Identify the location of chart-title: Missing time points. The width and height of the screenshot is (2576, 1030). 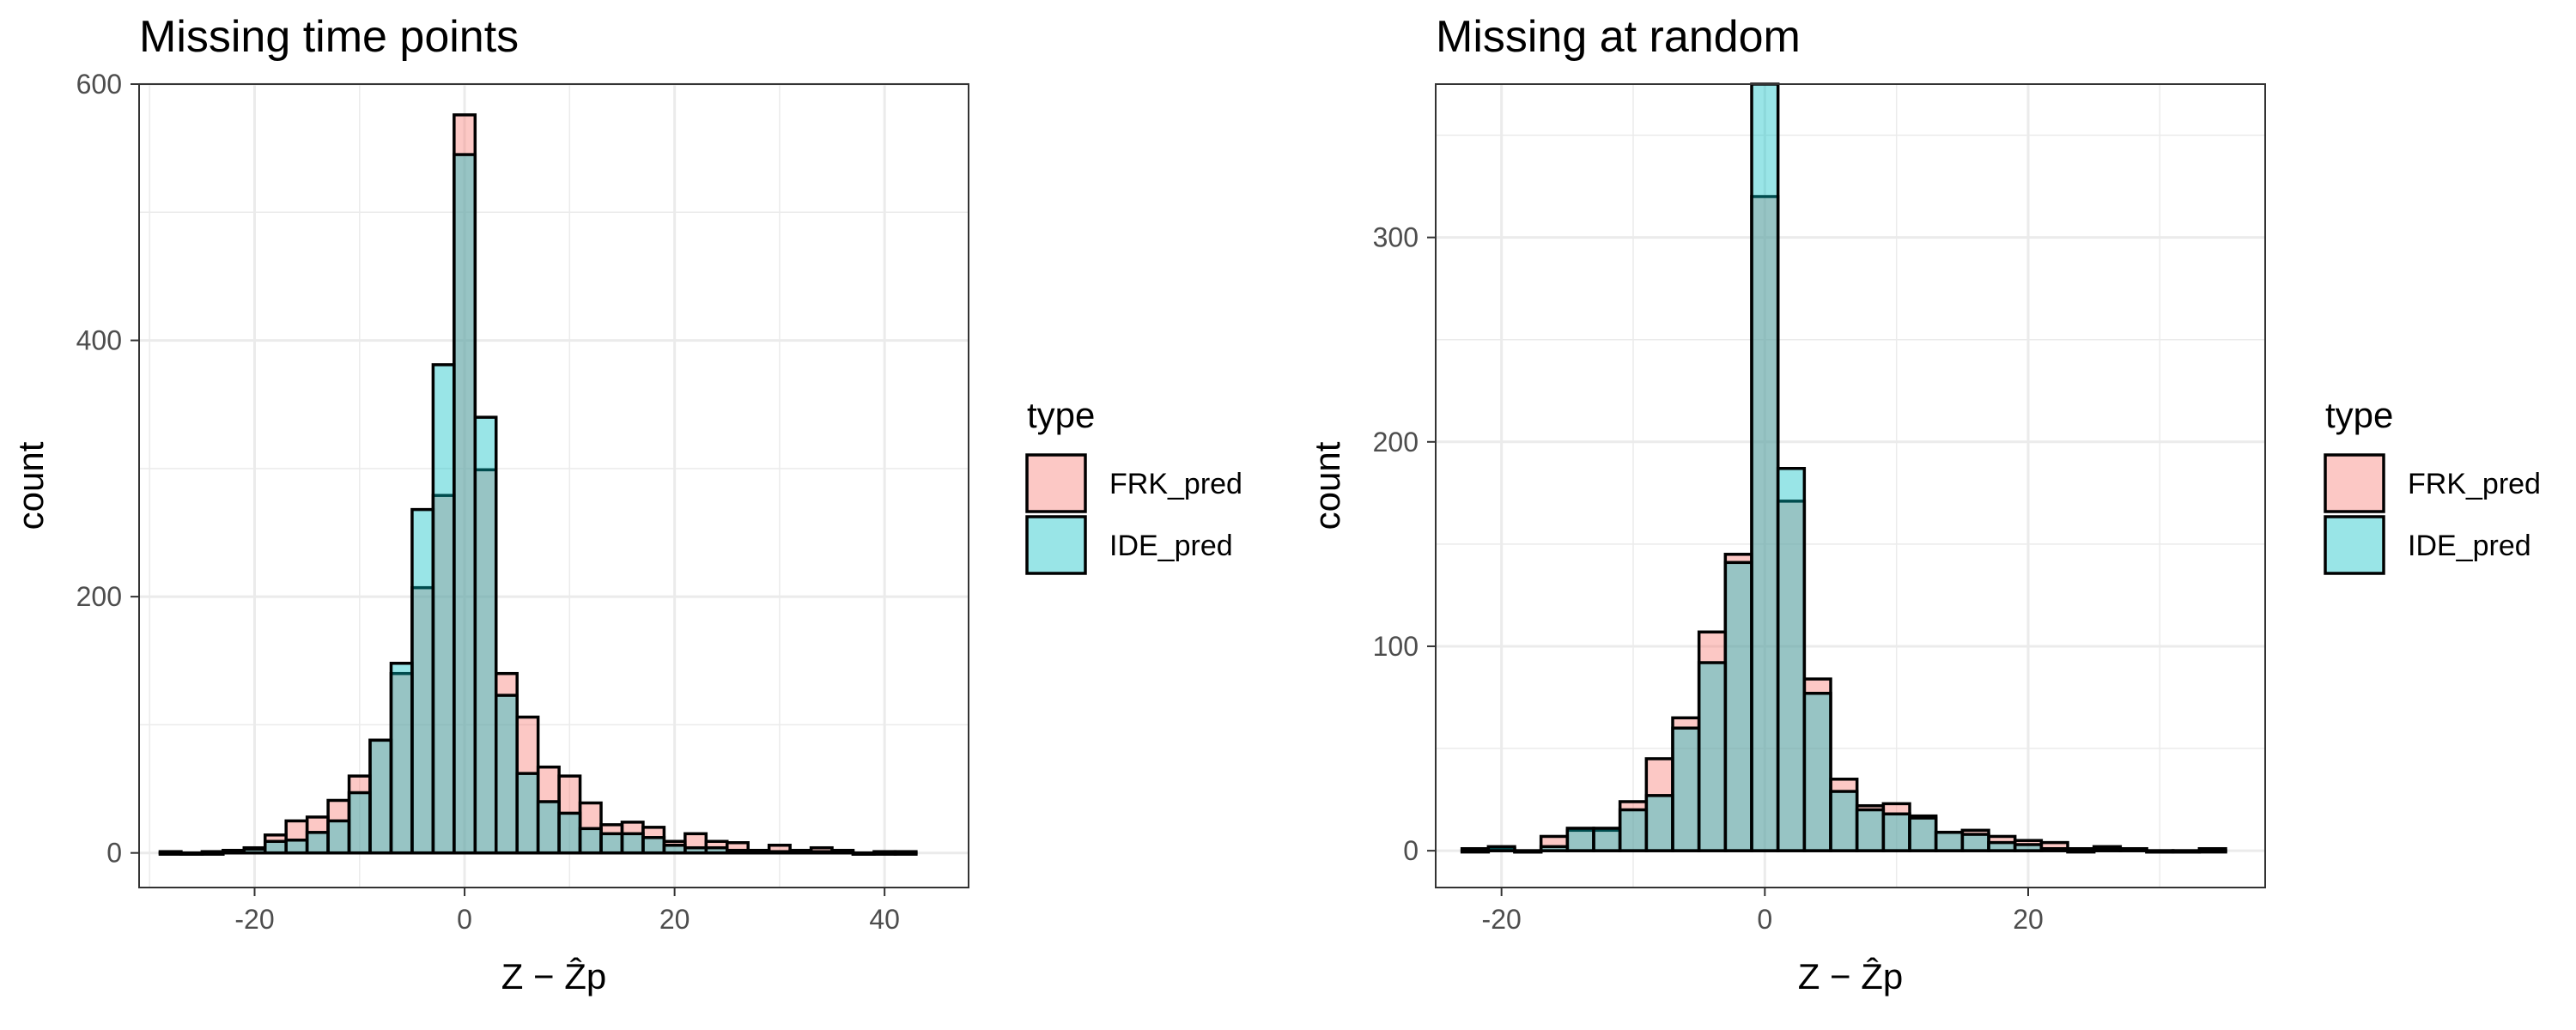
(329, 37).